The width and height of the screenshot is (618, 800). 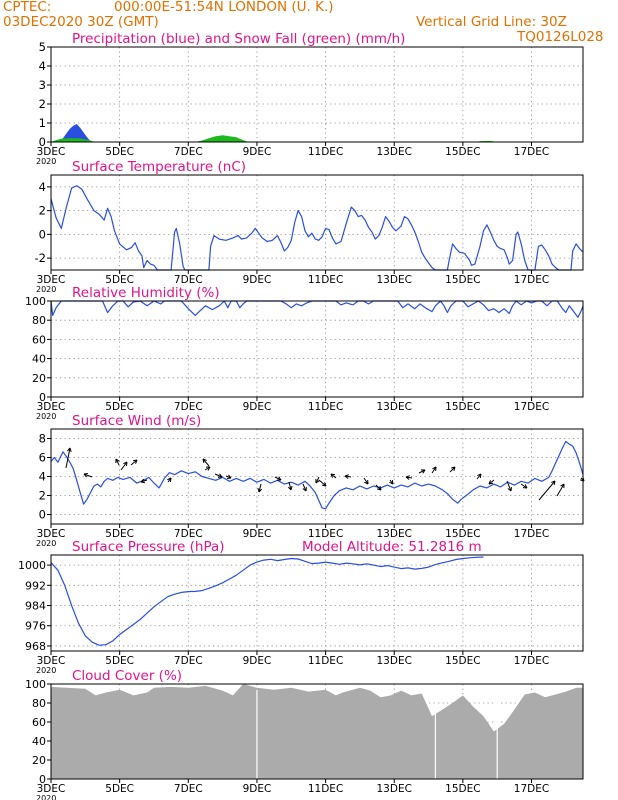 What do you see at coordinates (42, 496) in the screenshot?
I see `y-tick-label: 2` at bounding box center [42, 496].